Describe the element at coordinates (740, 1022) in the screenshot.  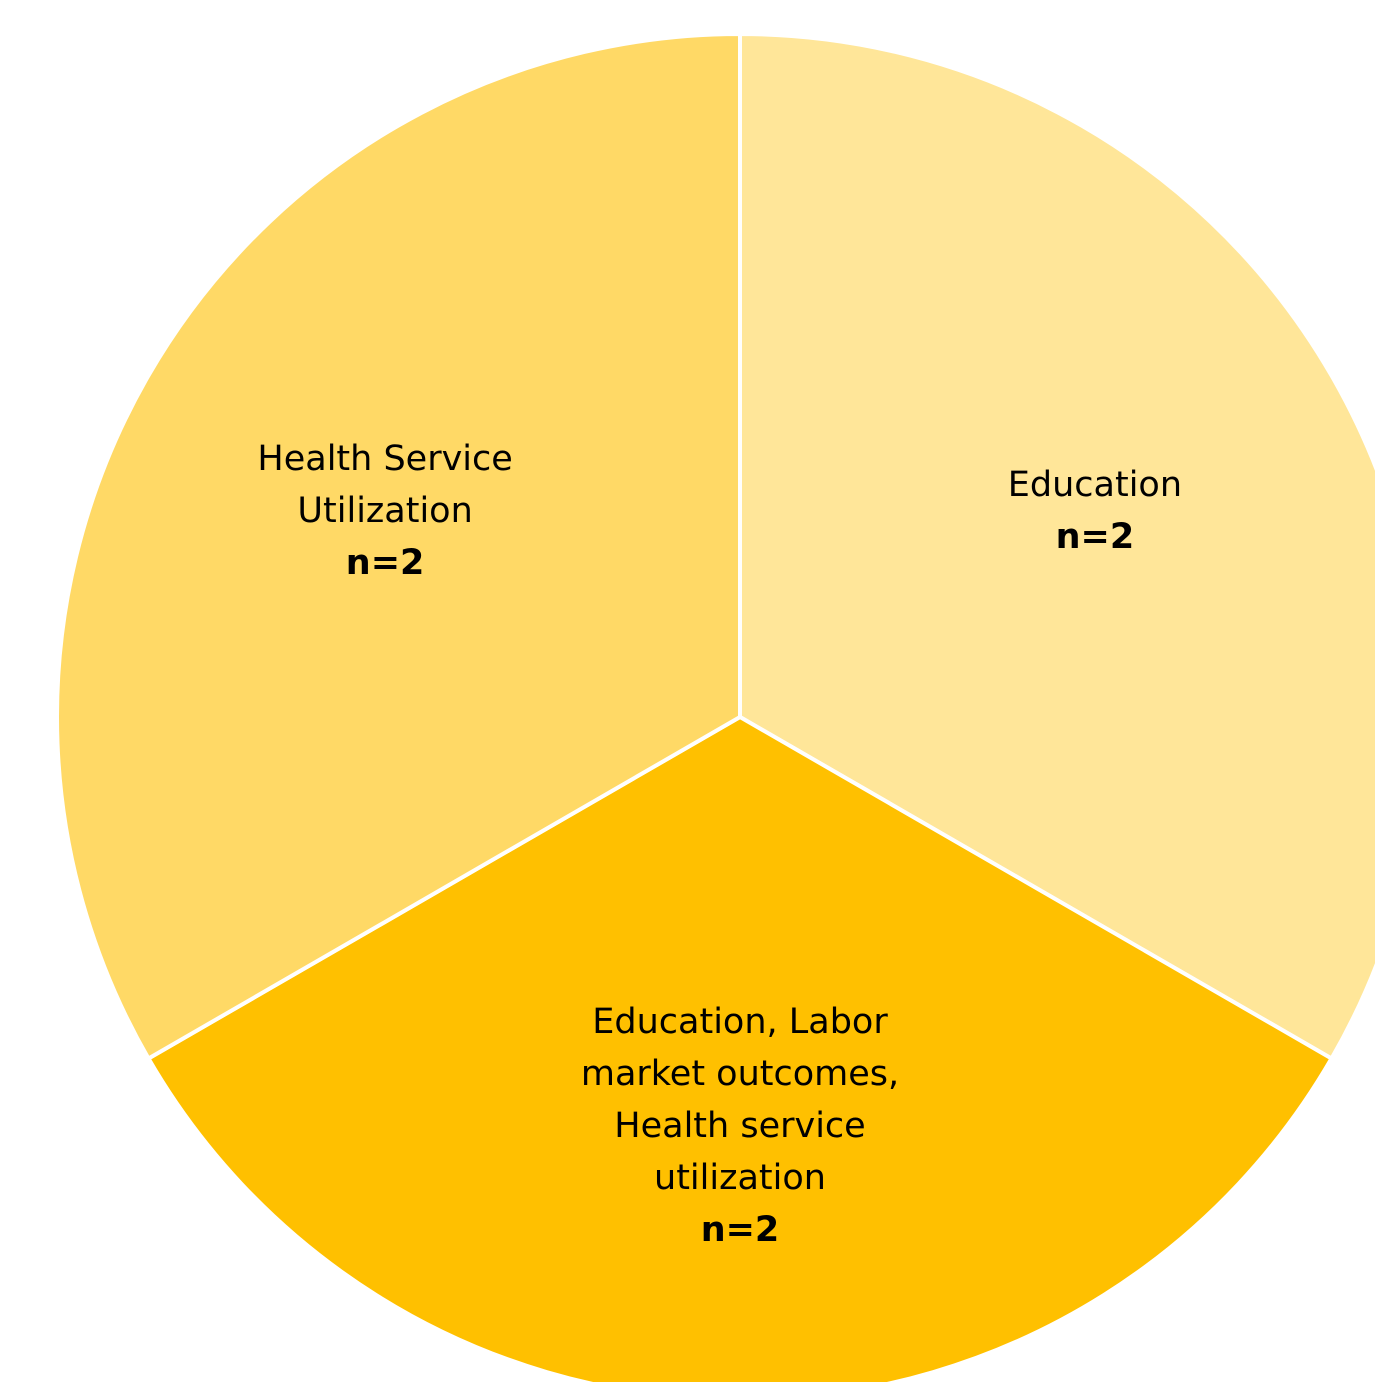
I see `slice-label-line: Education, Labor` at that location.